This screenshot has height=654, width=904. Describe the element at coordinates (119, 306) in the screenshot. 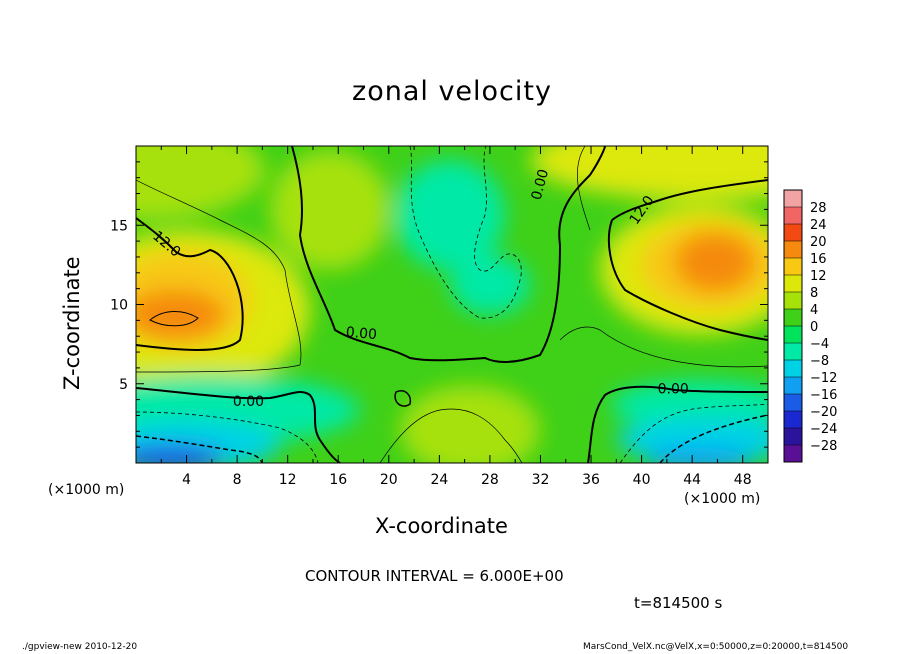

I see `y-tick-label: 10` at that location.